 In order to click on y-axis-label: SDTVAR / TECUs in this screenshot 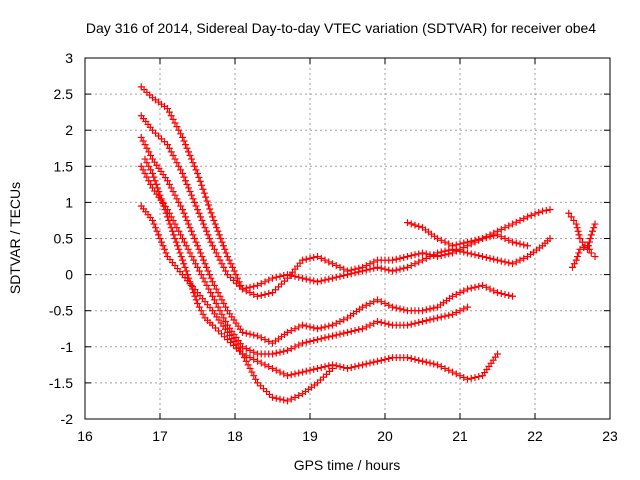, I will do `click(15, 238)`.